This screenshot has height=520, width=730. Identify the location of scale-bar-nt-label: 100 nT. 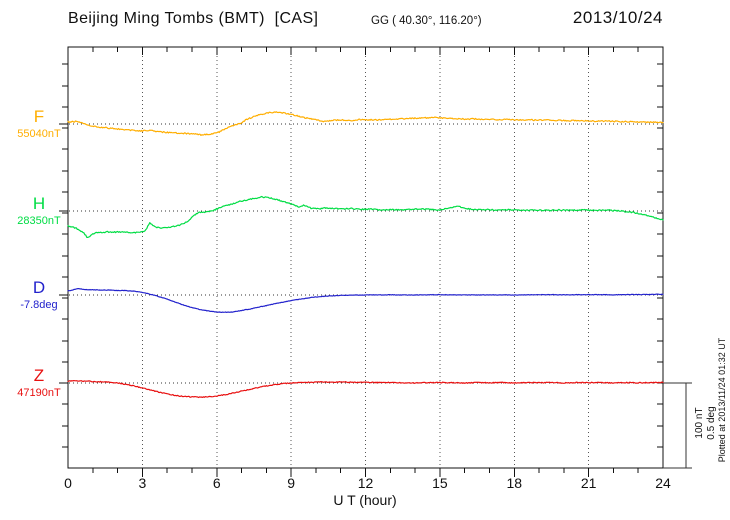
(699, 423).